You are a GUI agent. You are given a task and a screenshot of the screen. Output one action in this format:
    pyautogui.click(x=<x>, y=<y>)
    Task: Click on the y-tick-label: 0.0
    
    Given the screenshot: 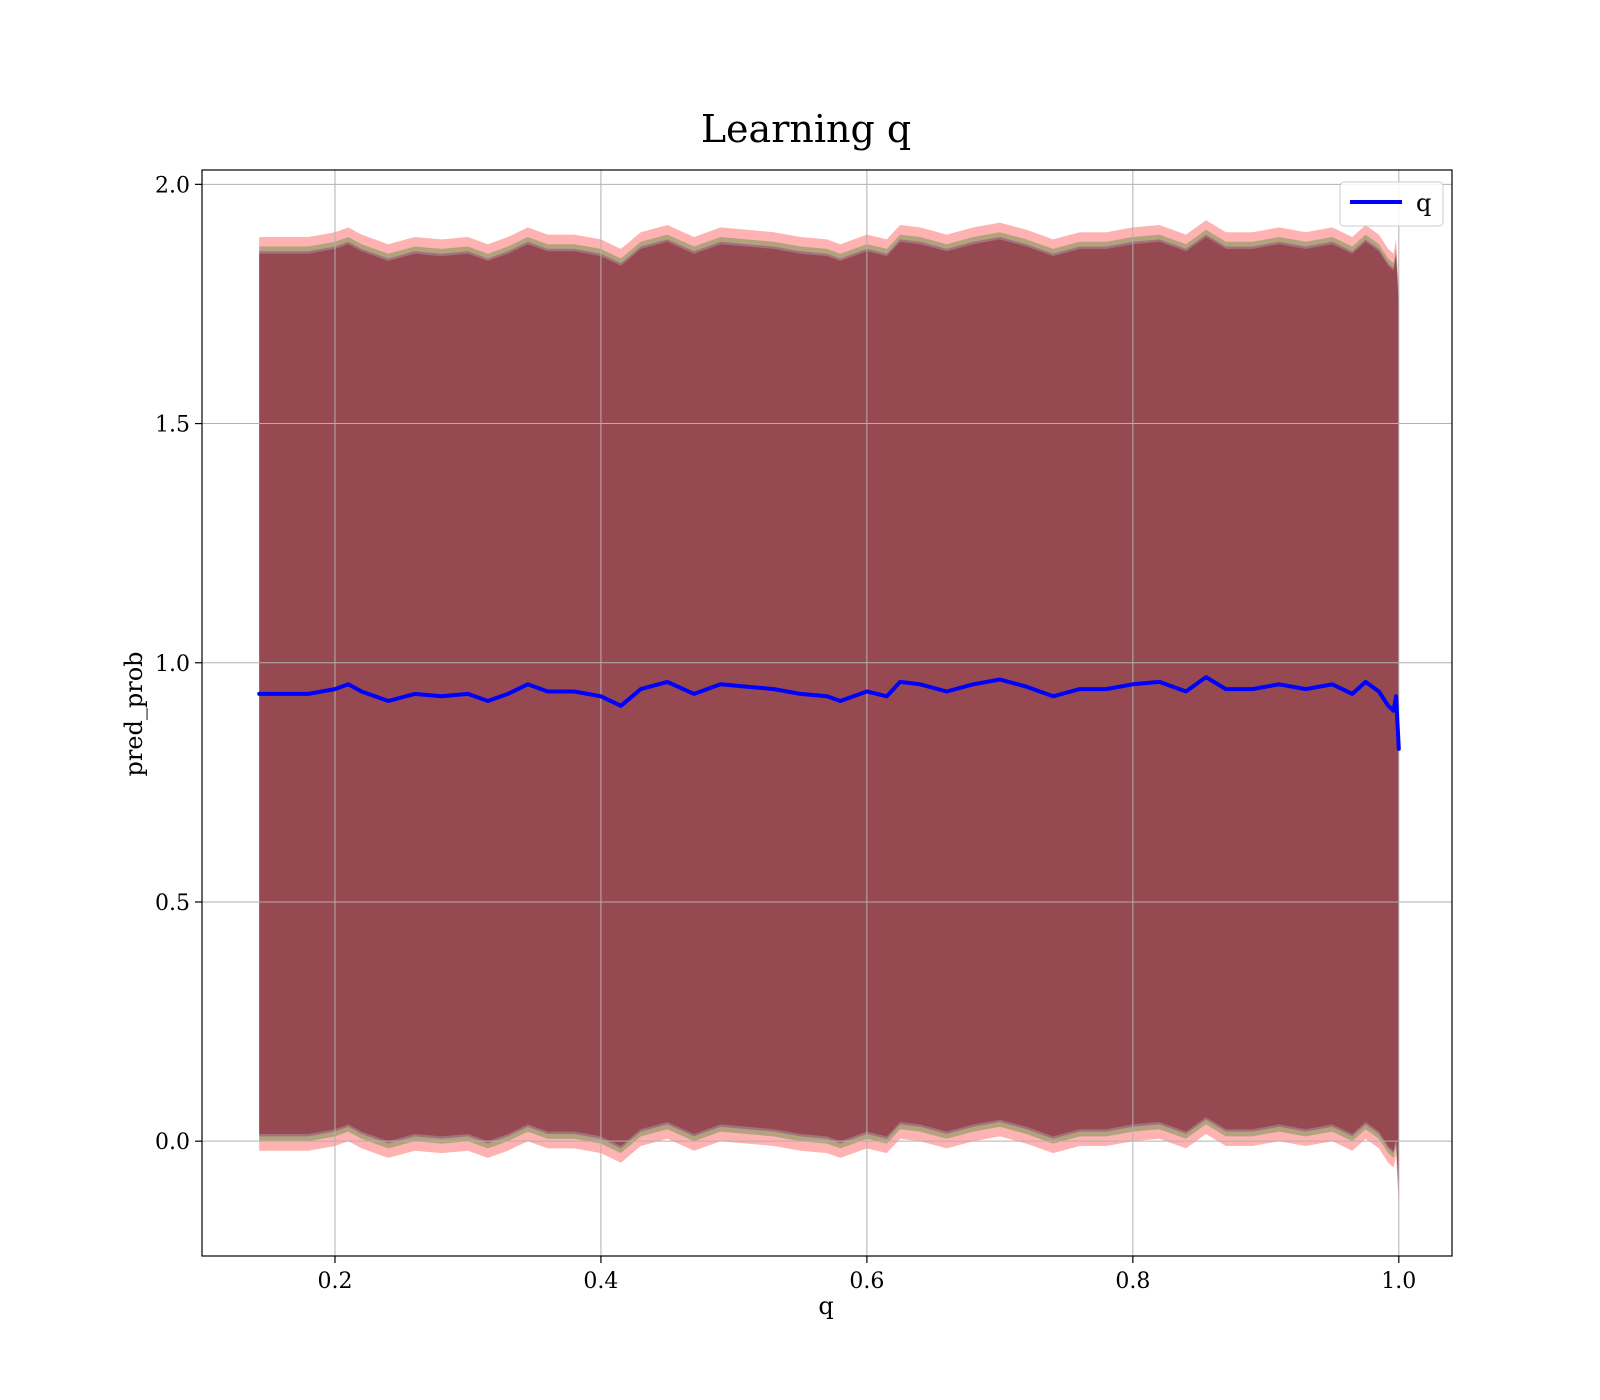 What is the action you would take?
    pyautogui.click(x=172, y=1142)
    